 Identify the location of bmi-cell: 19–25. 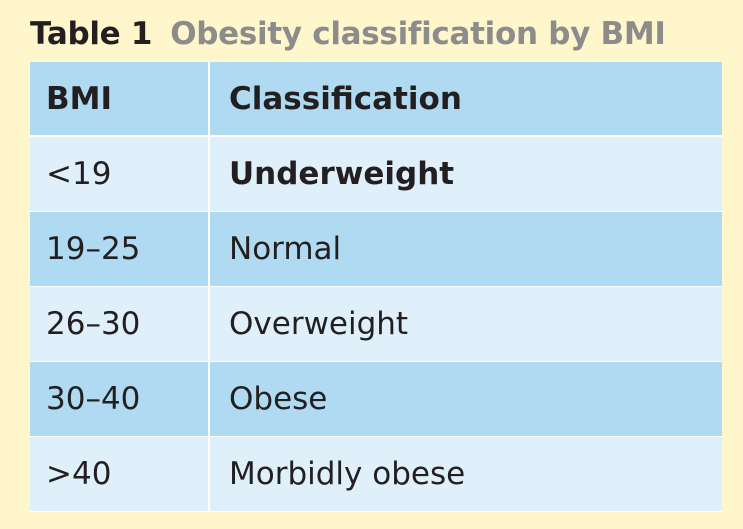
(120, 249).